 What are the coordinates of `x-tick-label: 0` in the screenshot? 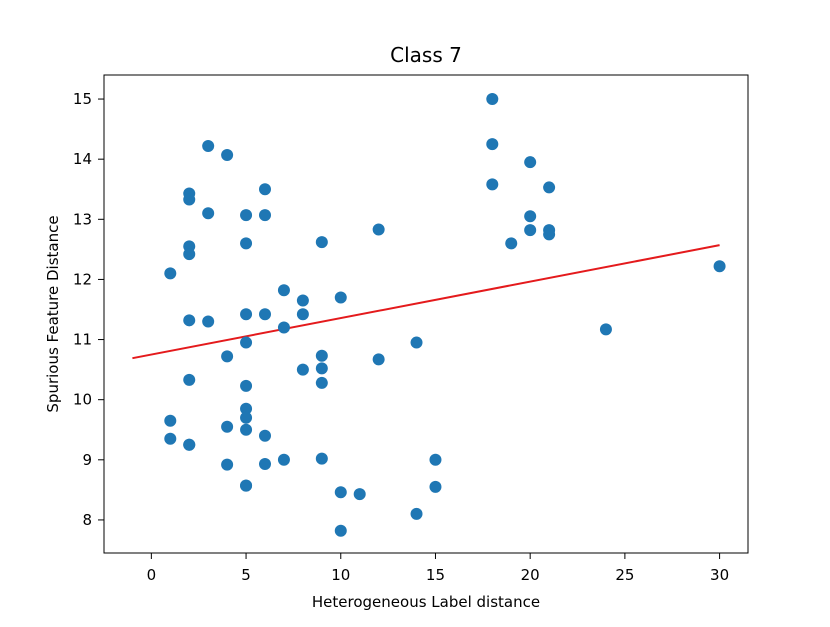 It's located at (152, 575).